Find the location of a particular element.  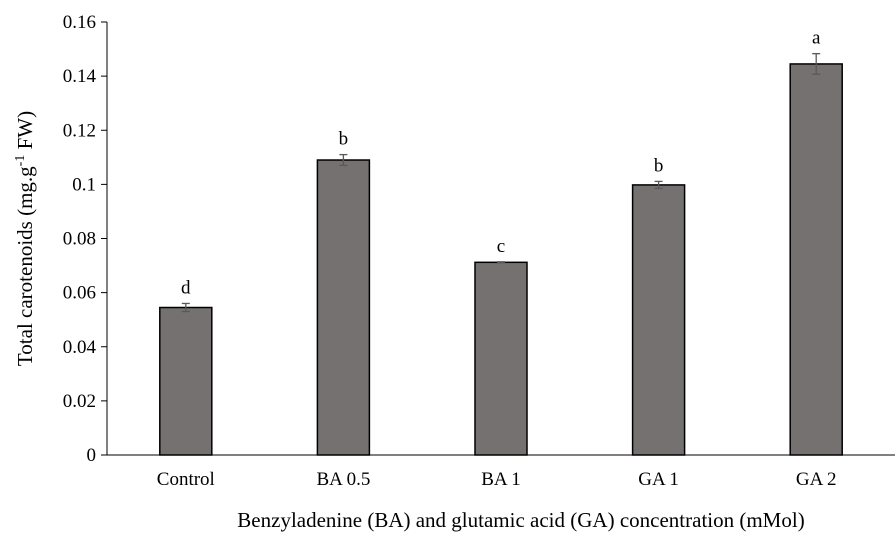

x-category-label: GA 1 is located at coordinates (658, 479).